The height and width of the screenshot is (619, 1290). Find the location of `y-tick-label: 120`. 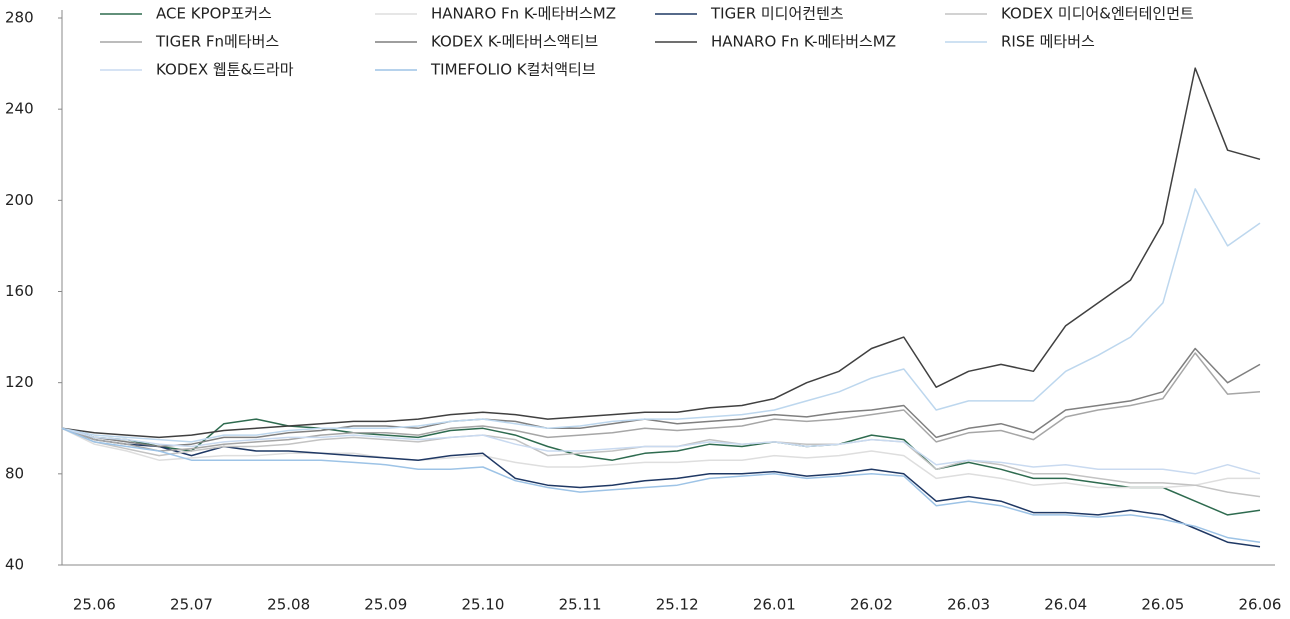

y-tick-label: 120 is located at coordinates (19, 382).